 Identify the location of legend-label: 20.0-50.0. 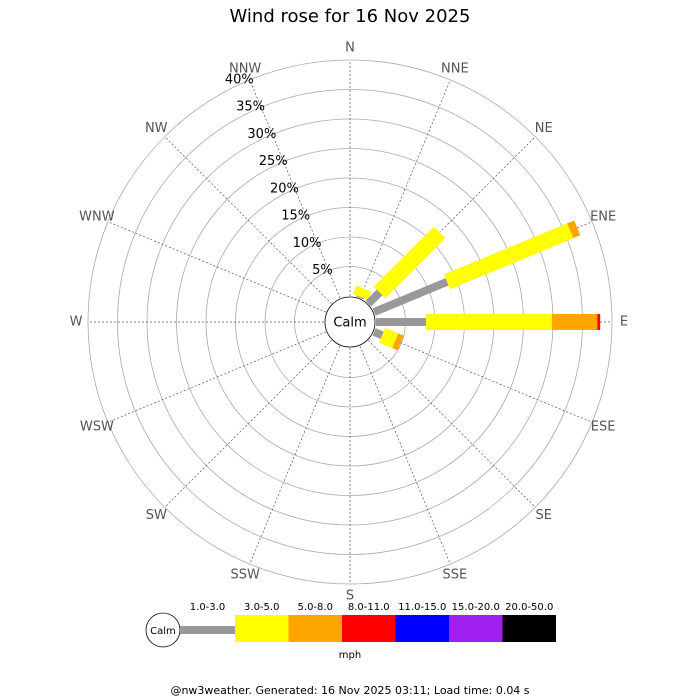
(529, 607).